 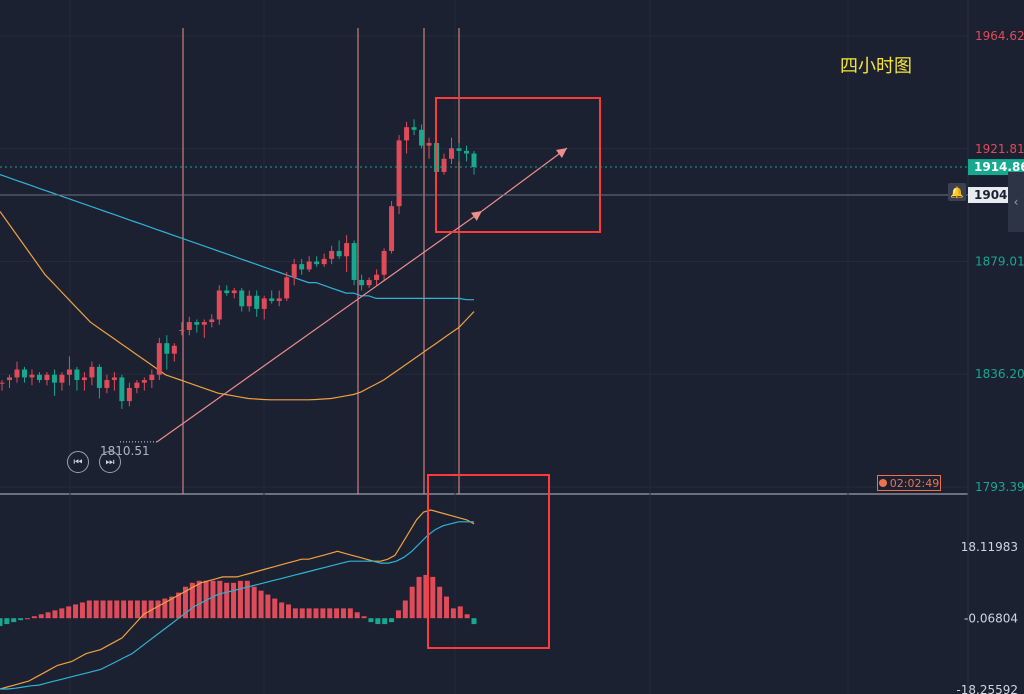 I want to click on bell-icon: 🔔, so click(x=957, y=192).